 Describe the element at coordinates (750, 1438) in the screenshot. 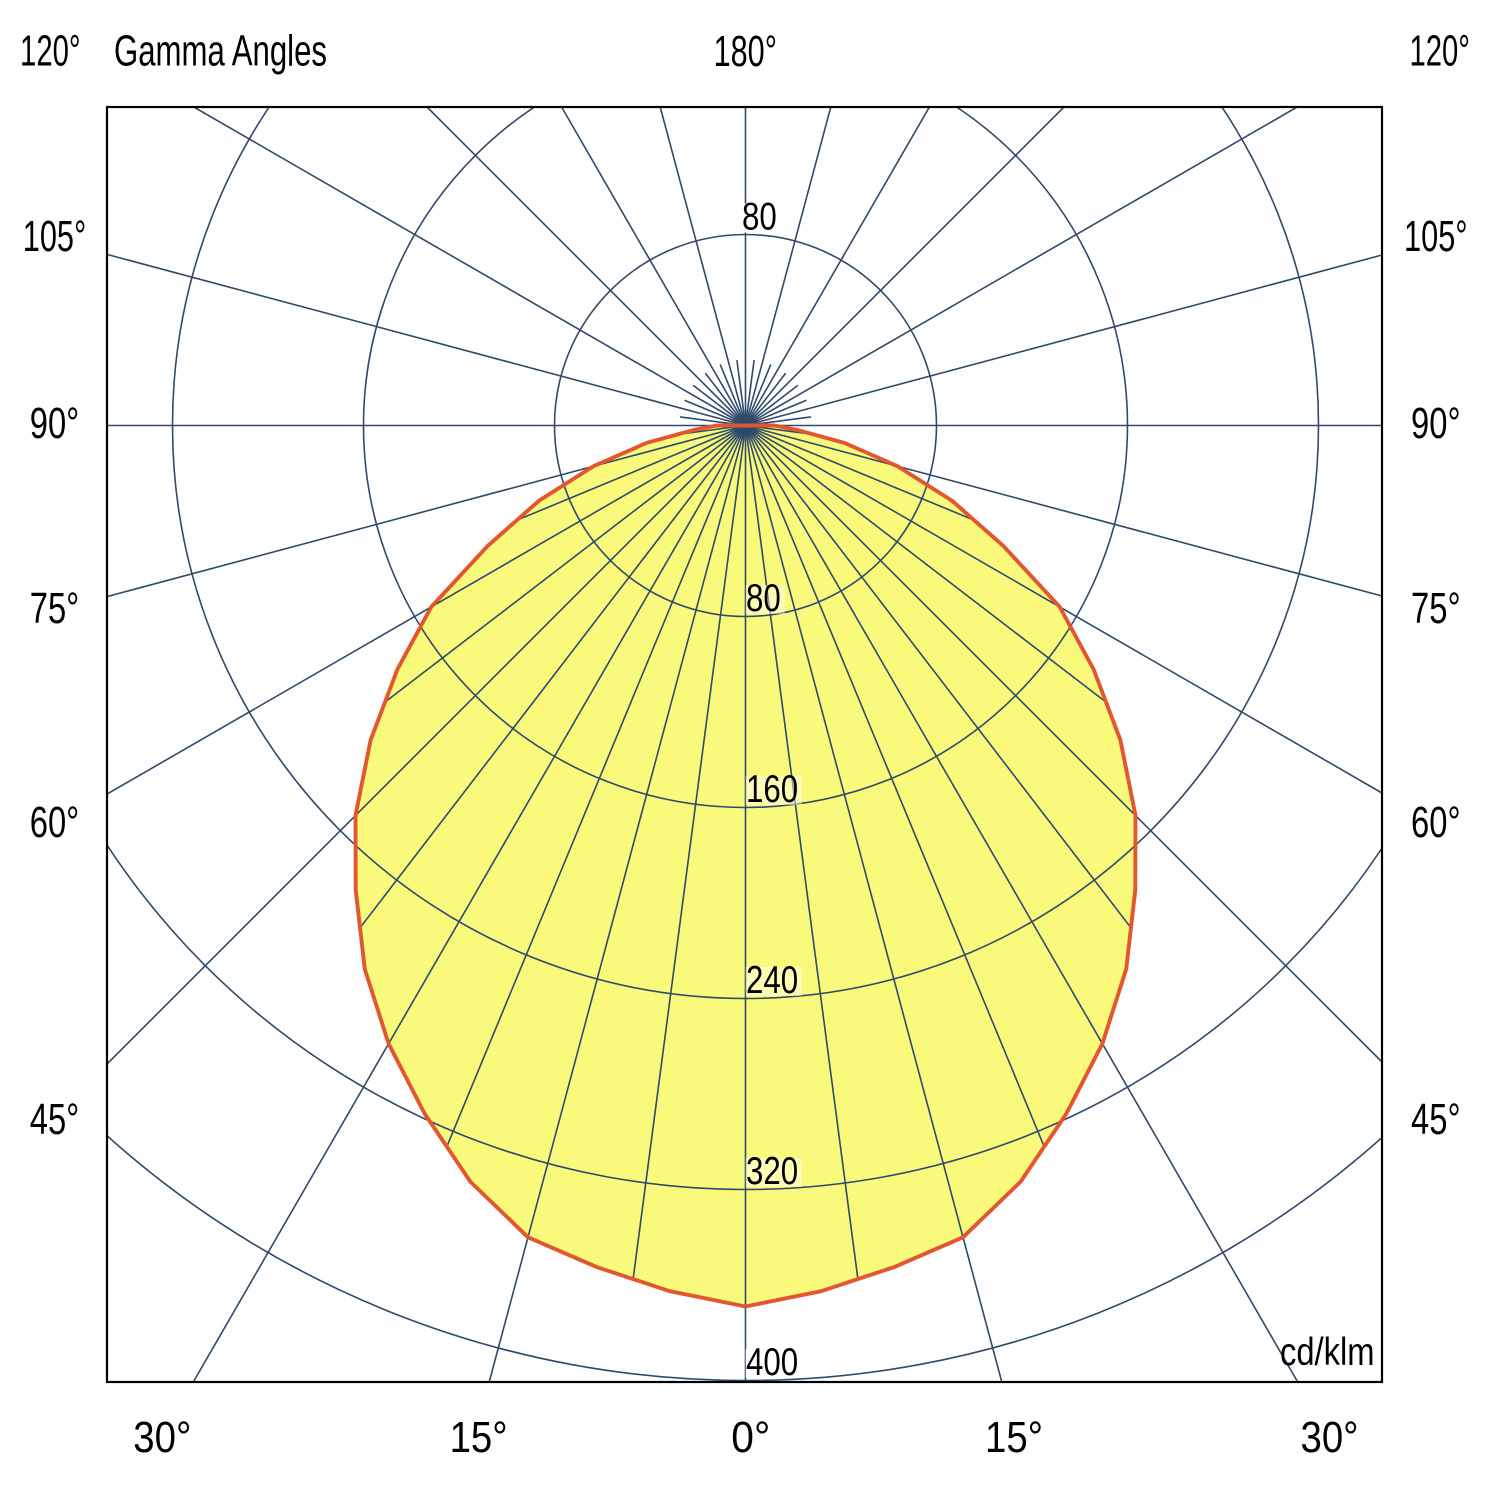

I see `svg-text: 0°` at that location.